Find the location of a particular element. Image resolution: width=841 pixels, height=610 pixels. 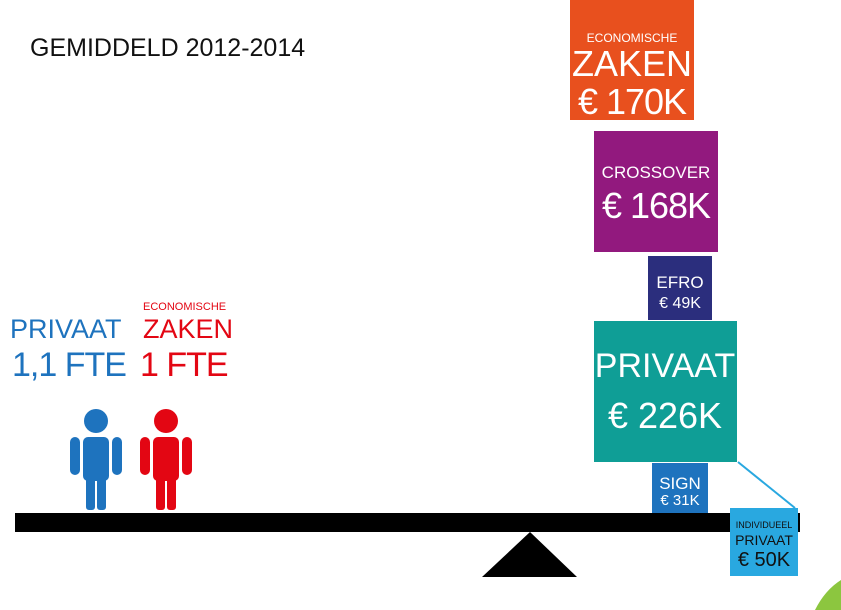

title: GEMIDDELD 2012-2014 is located at coordinates (167, 48).